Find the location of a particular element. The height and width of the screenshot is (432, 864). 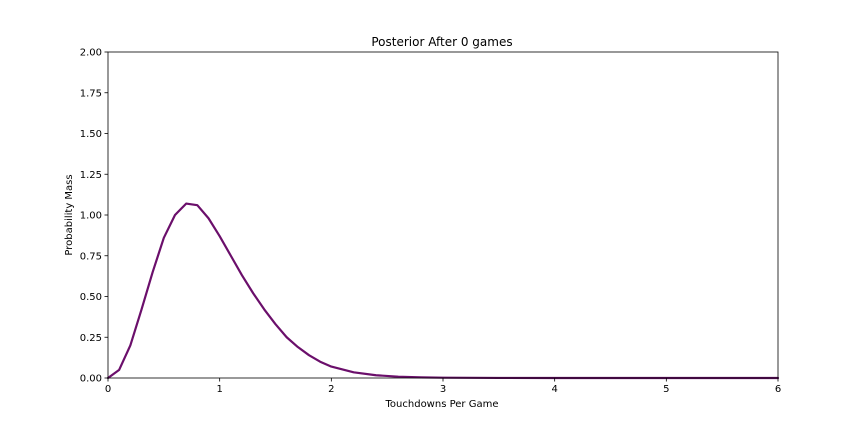

x-tick-label: 5 is located at coordinates (666, 389).